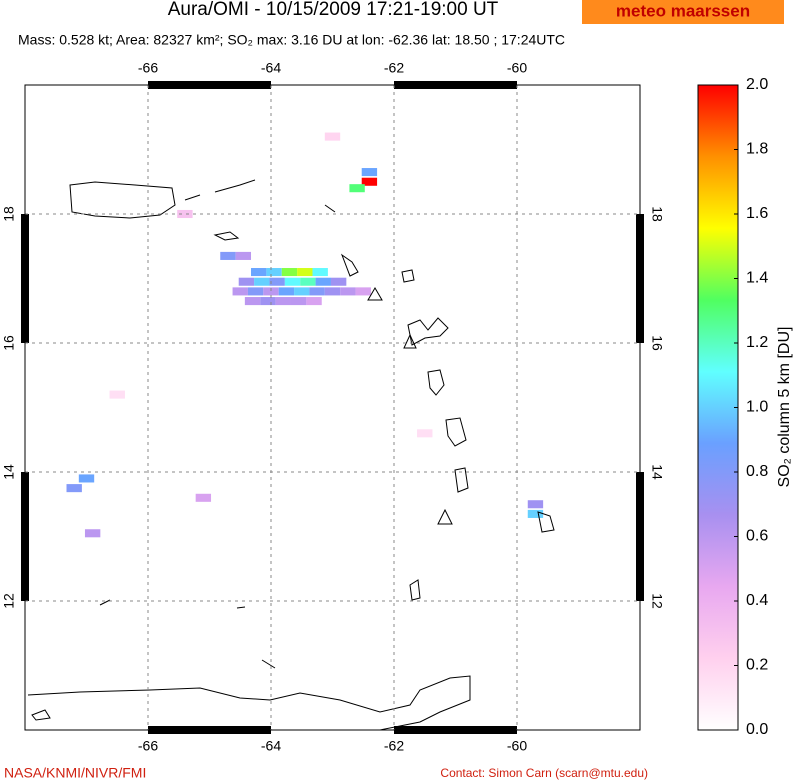 This screenshot has height=784, width=796. What do you see at coordinates (75, 773) in the screenshot?
I see `credit: NASA/KNMI/NIVR/FMI` at bounding box center [75, 773].